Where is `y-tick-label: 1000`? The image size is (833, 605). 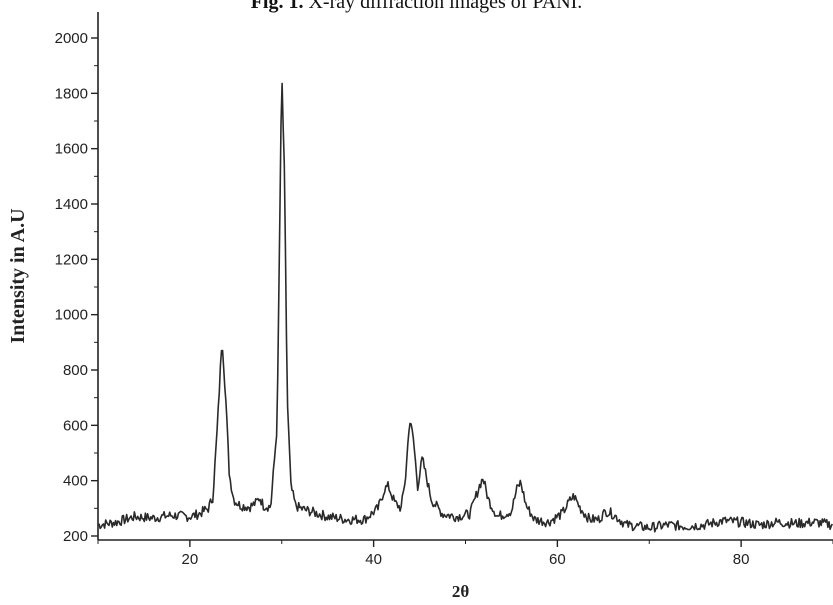
y-tick-label: 1000 is located at coordinates (71, 315).